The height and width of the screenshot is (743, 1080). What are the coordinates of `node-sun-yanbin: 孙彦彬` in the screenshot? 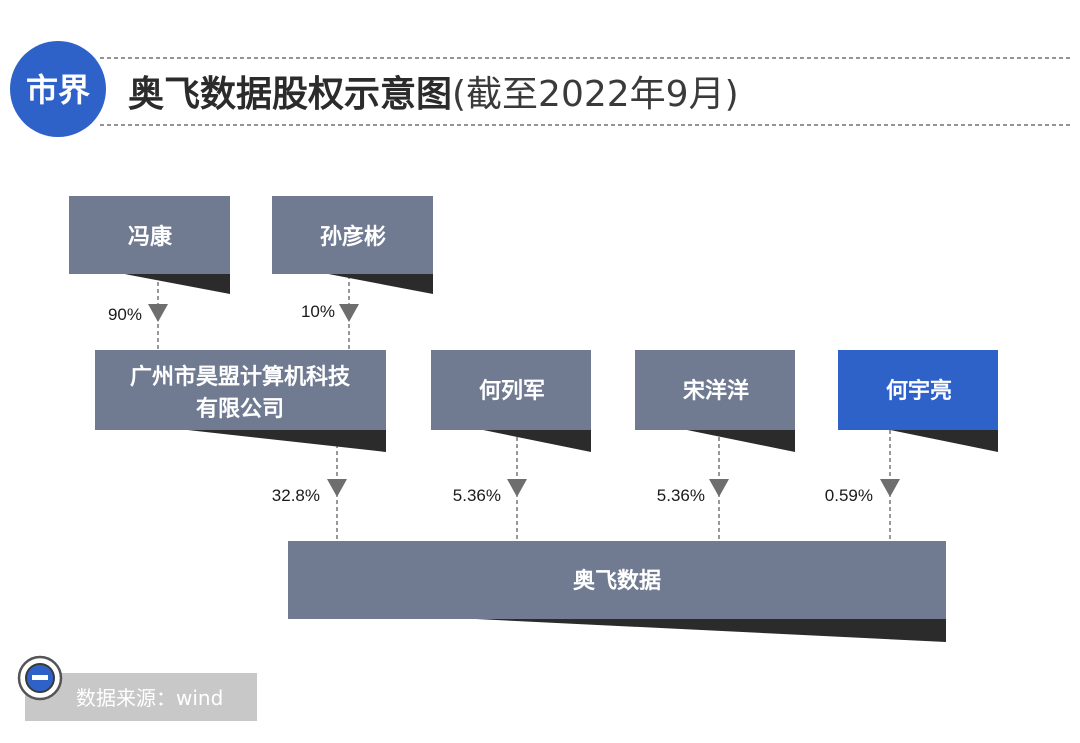 It's located at (352, 245).